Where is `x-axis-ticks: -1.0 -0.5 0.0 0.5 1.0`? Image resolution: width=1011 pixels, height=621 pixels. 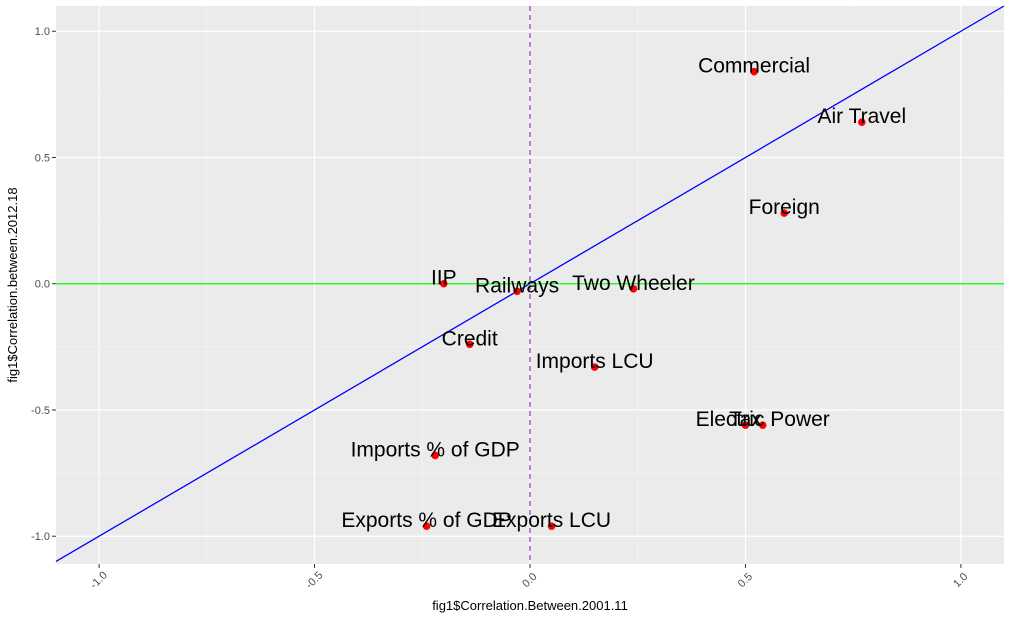 x-axis-ticks: -1.0 -0.5 0.0 0.5 1.0 is located at coordinates (529, 577).